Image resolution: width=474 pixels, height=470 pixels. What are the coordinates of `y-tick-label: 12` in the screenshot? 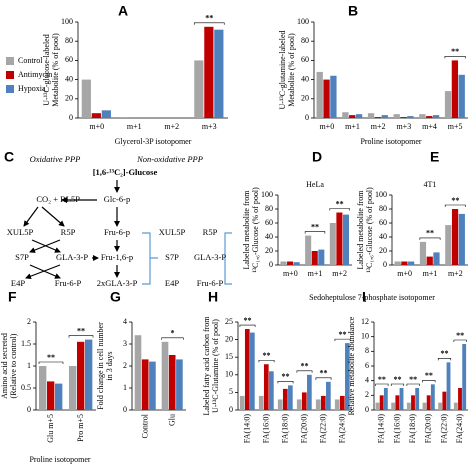 It's located at (365, 321).